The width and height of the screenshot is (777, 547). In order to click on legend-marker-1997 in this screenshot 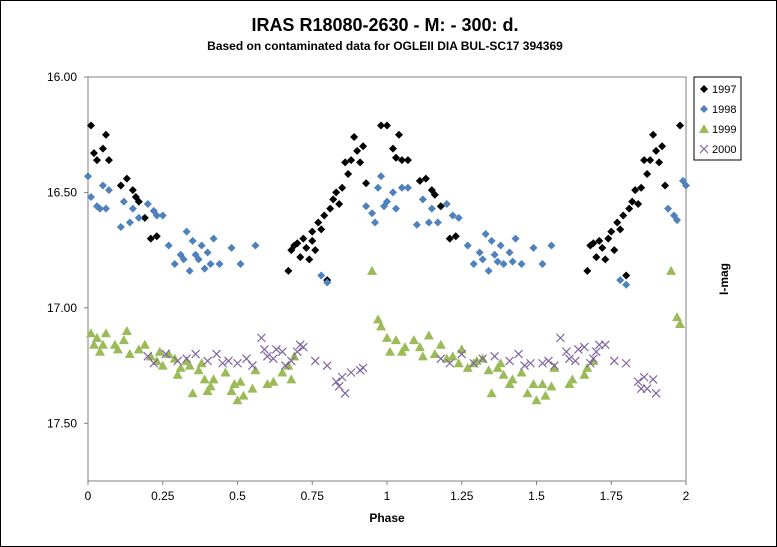, I will do `click(704, 89)`.